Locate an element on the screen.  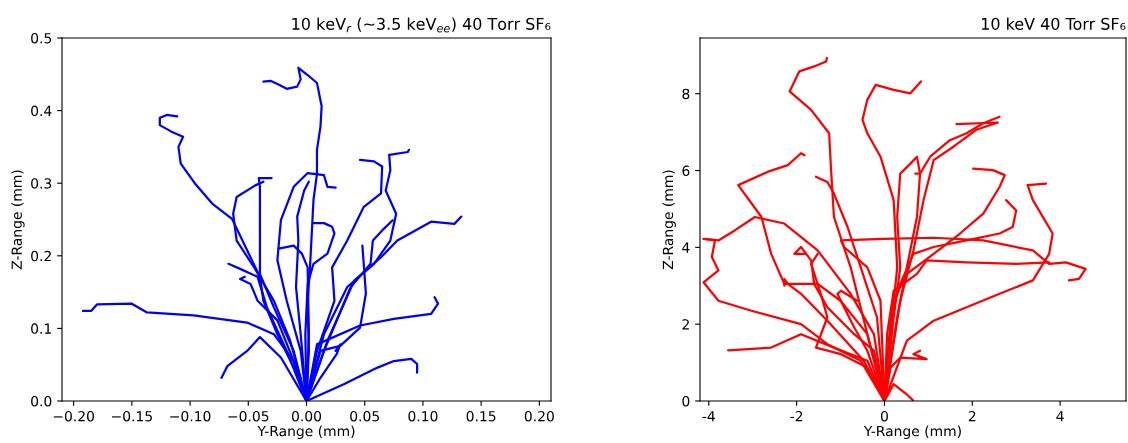
x-tick-label: −0.05 is located at coordinates (248, 416).